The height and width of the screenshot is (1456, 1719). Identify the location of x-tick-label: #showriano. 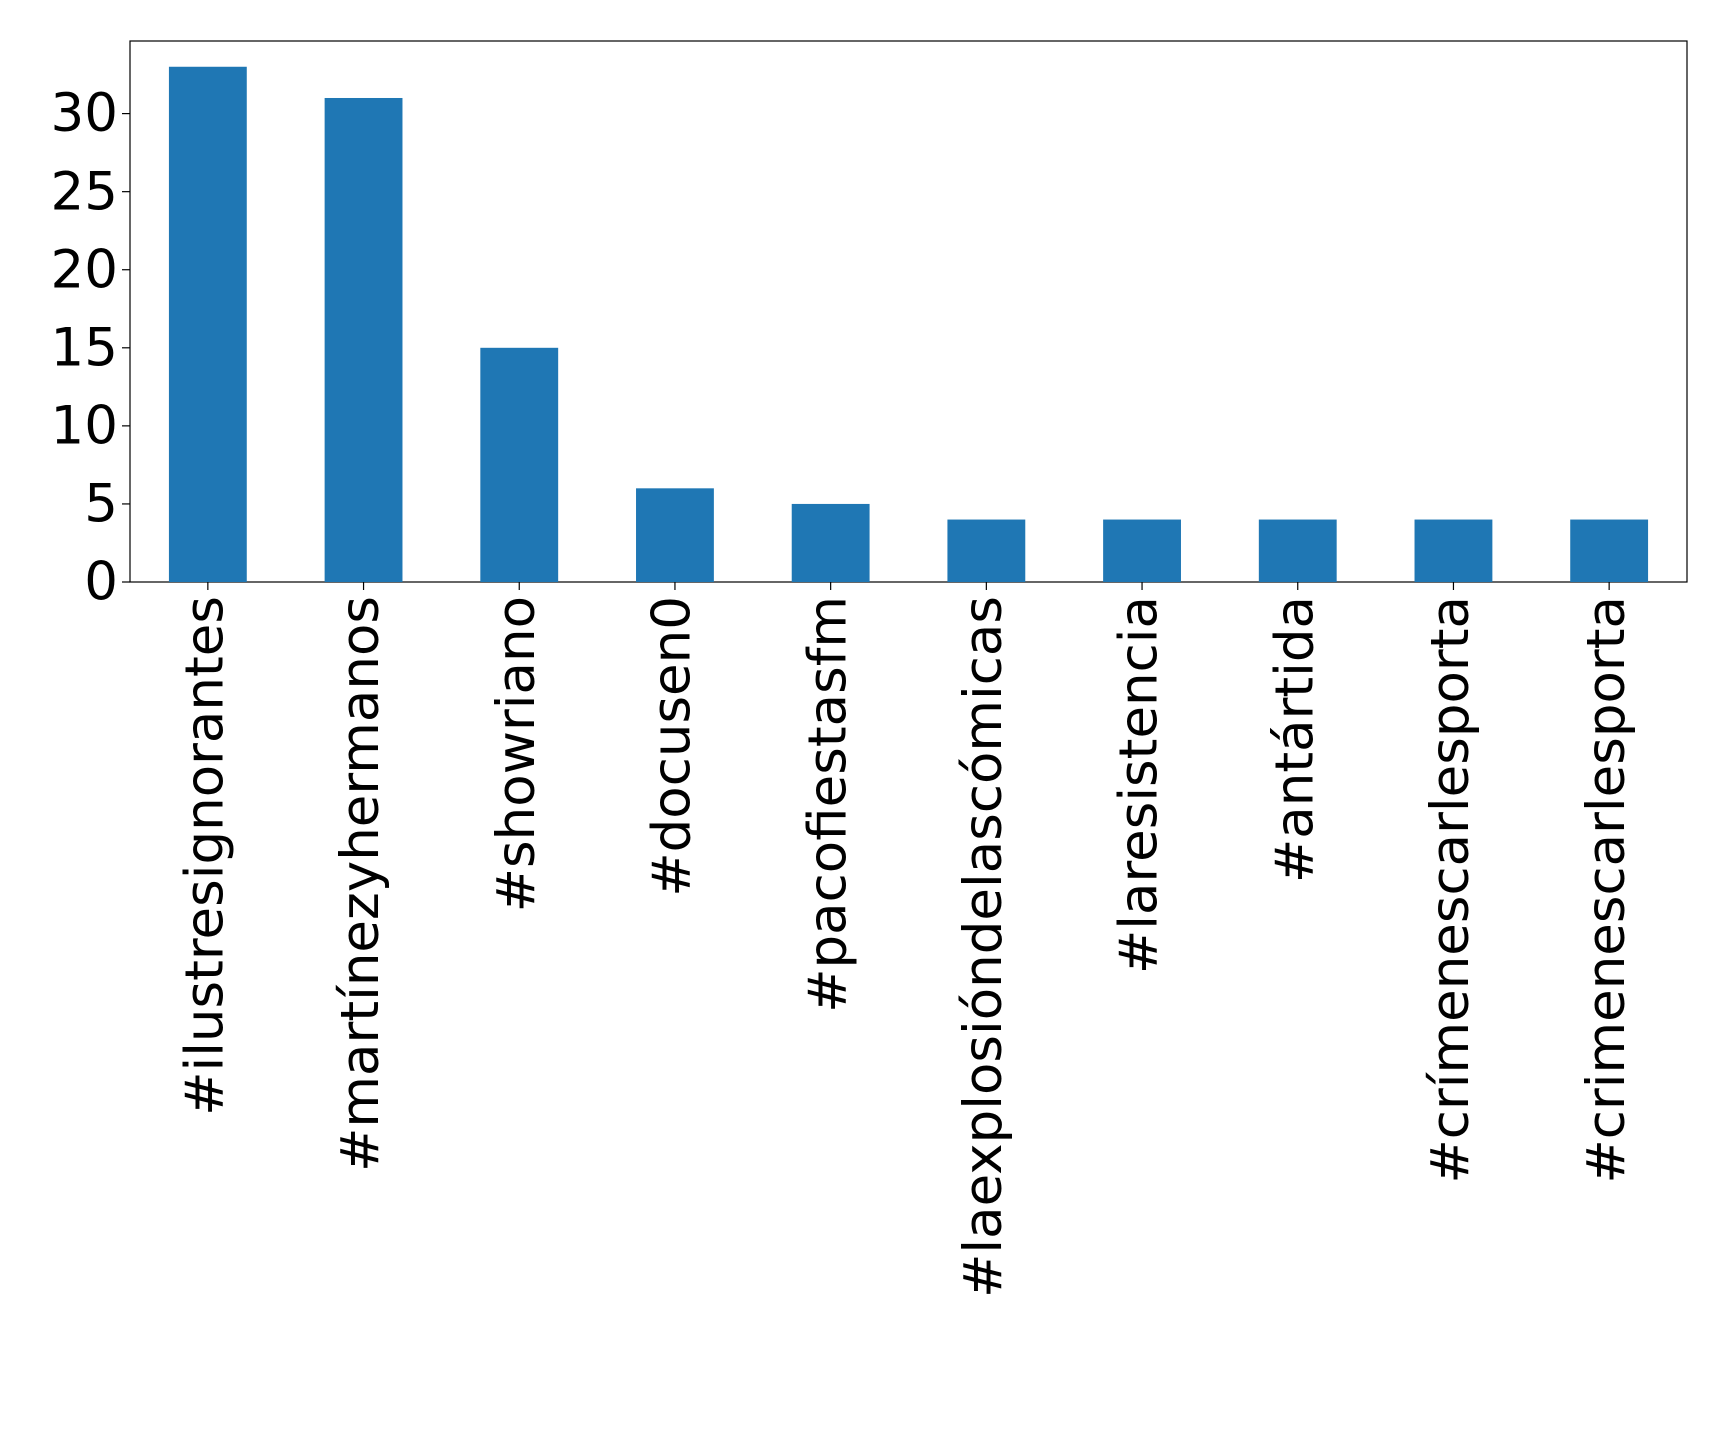
(516, 754).